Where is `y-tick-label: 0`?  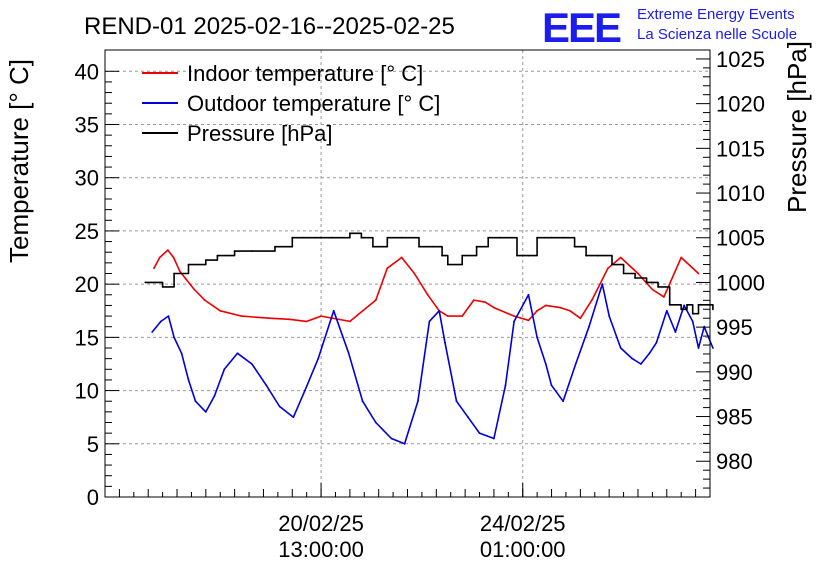 y-tick-label: 0 is located at coordinates (93, 497).